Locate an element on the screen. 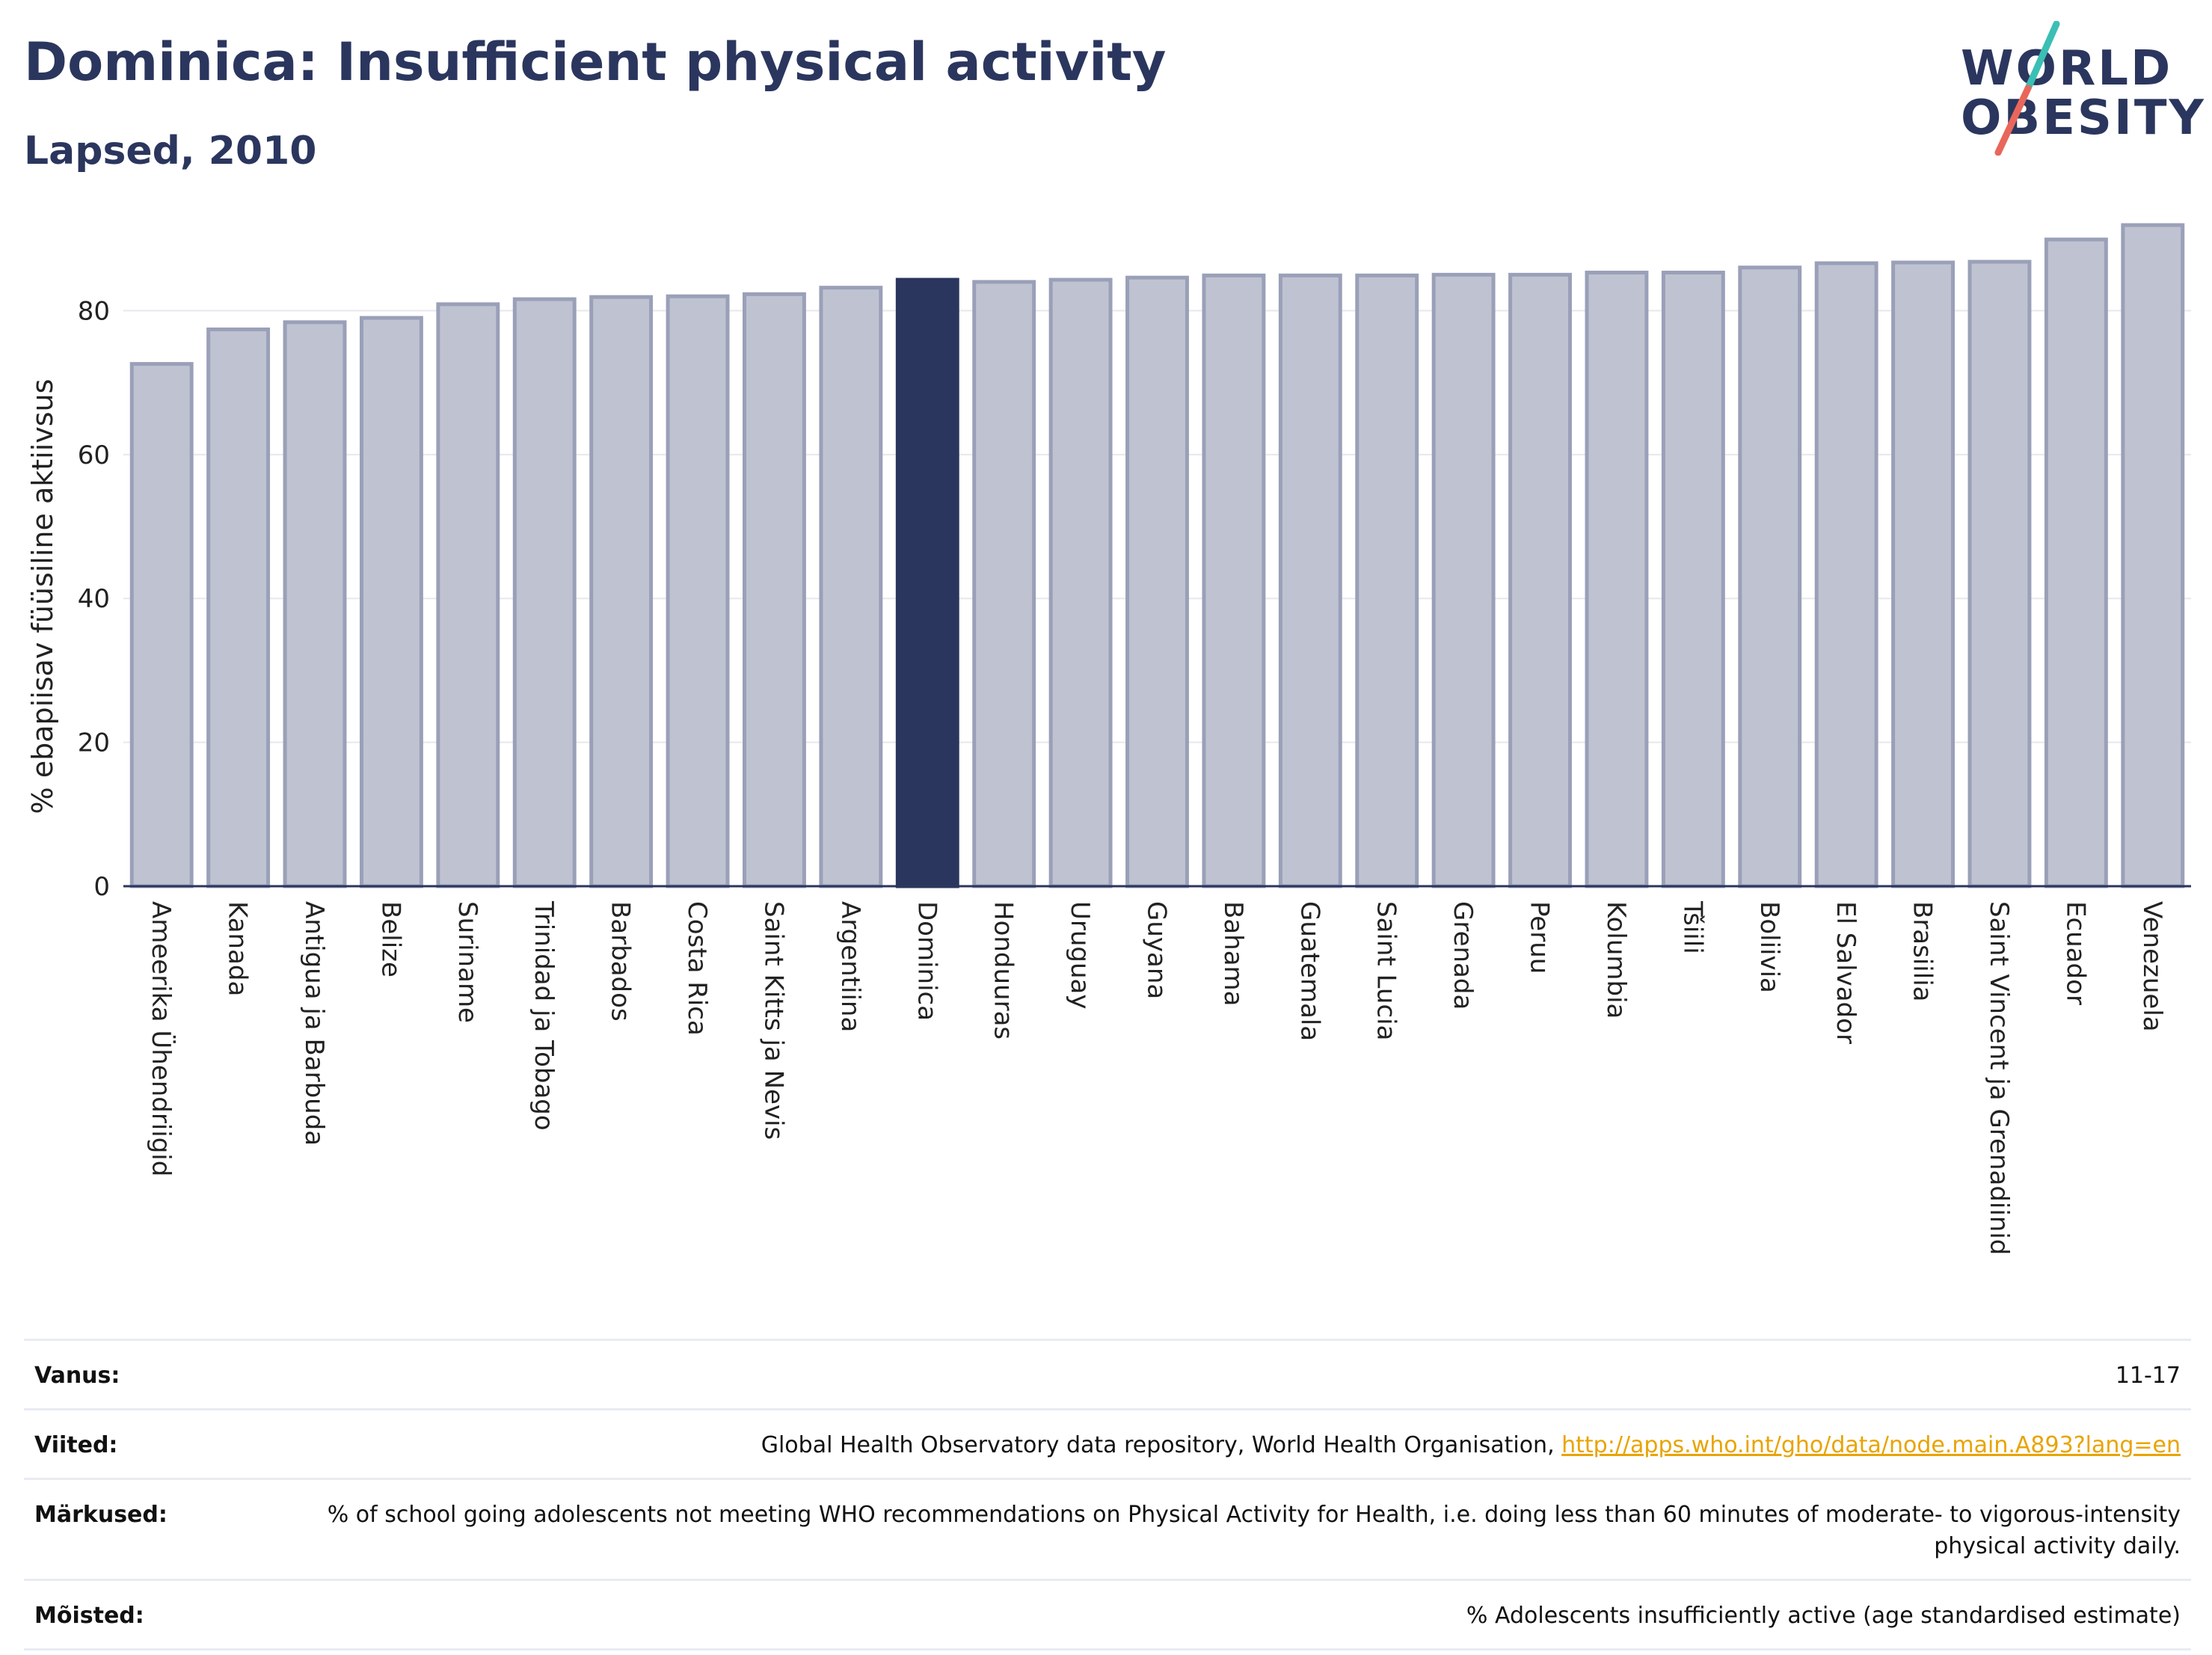 This screenshot has height=1655, width=2212. x-tick-label: Costa Rica is located at coordinates (697, 968).